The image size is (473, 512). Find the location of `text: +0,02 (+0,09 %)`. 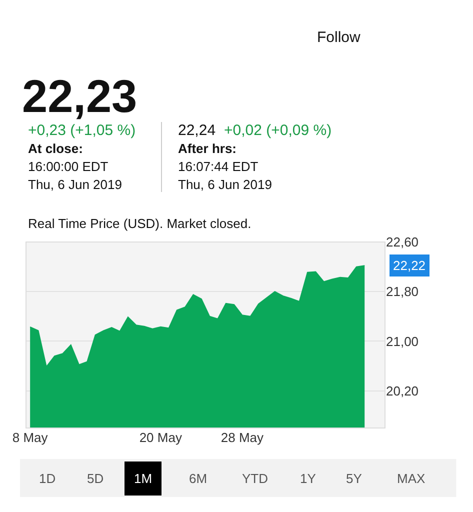

text: +0,02 (+0,09 %) is located at coordinates (278, 130).